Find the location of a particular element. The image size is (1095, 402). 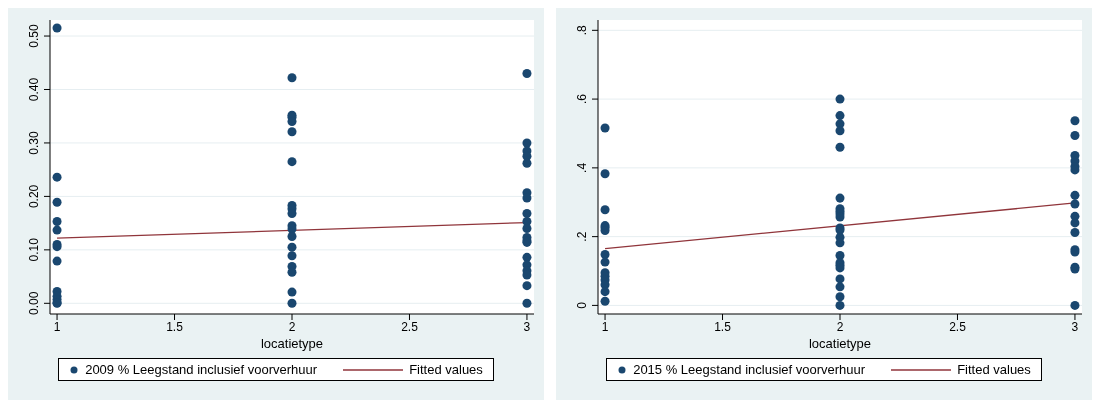

legend-label: 2009 % Leegstand inclusief voorverhuur is located at coordinates (201, 369).